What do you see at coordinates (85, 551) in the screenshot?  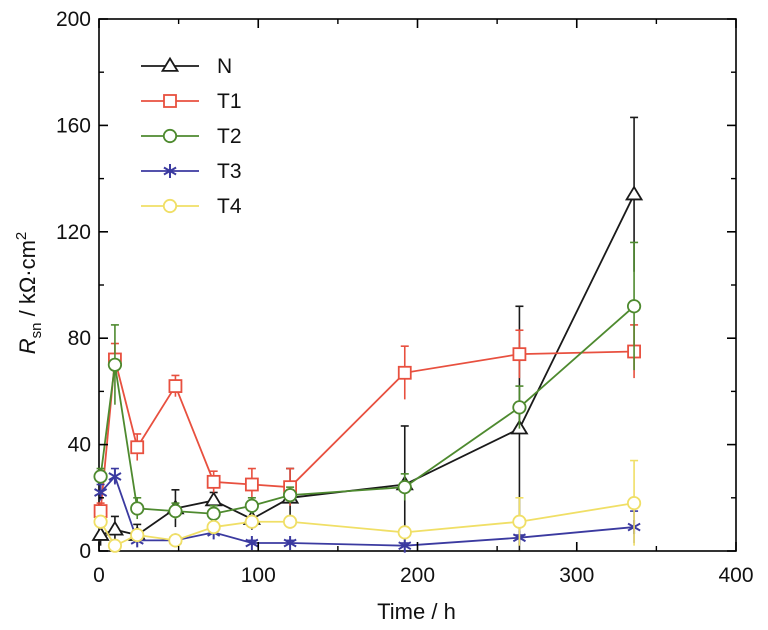 I see `y-tick-label: 0` at bounding box center [85, 551].